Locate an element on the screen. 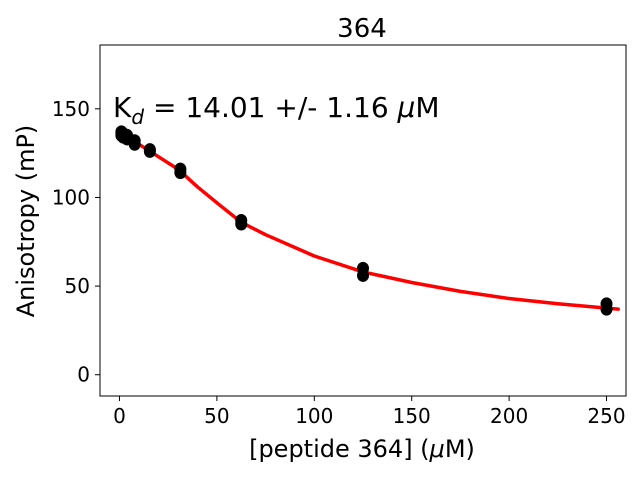 The width and height of the screenshot is (640, 480). y-tick-label: 100 is located at coordinates (71, 197).